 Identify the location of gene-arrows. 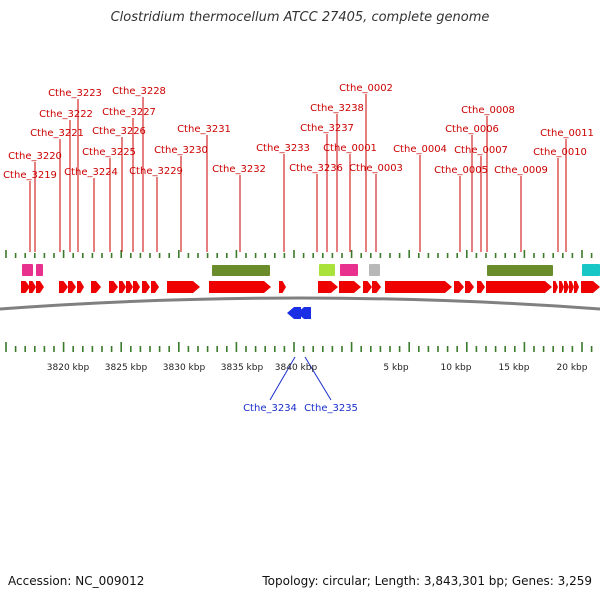
(310, 300).